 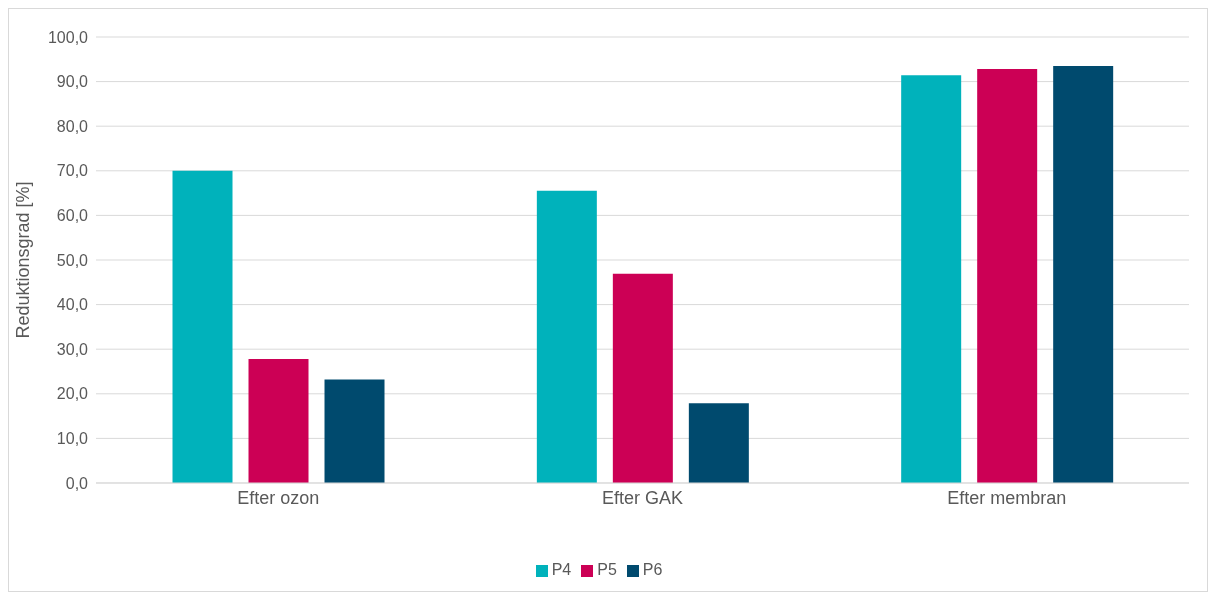 What do you see at coordinates (1007, 497) in the screenshot?
I see `x-tick-label: Efter membran` at bounding box center [1007, 497].